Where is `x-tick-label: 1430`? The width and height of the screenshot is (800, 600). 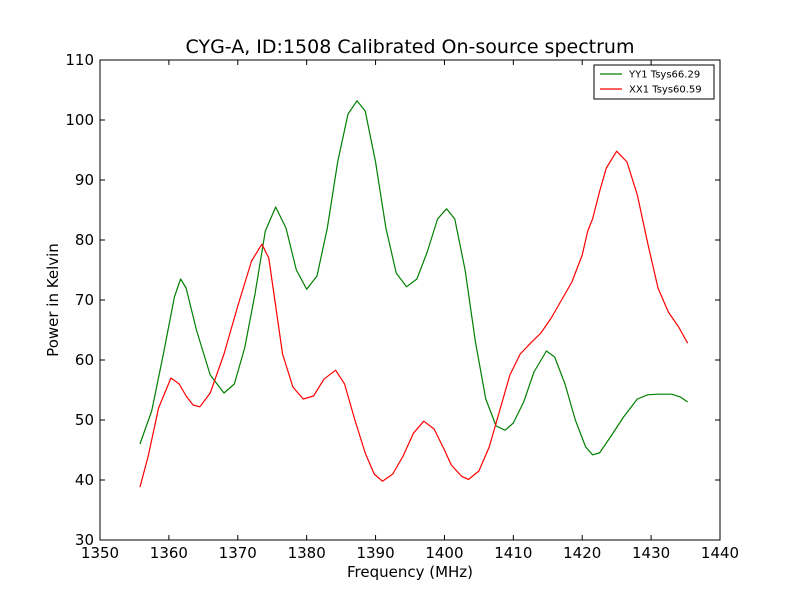 x-tick-label: 1430 is located at coordinates (651, 553).